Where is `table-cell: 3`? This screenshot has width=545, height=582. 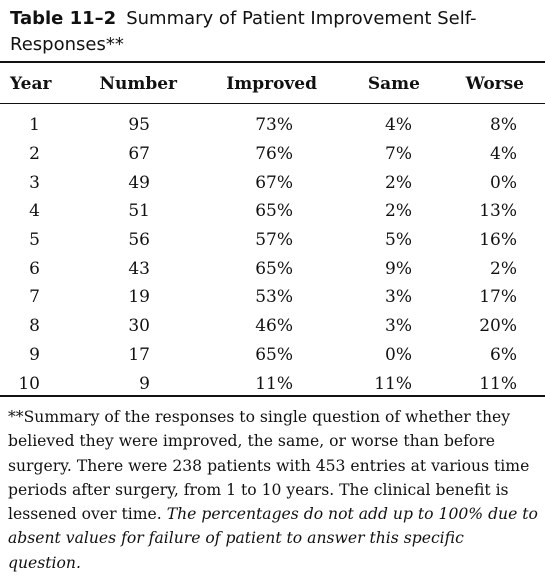
table-cell: 3 is located at coordinates (34, 182).